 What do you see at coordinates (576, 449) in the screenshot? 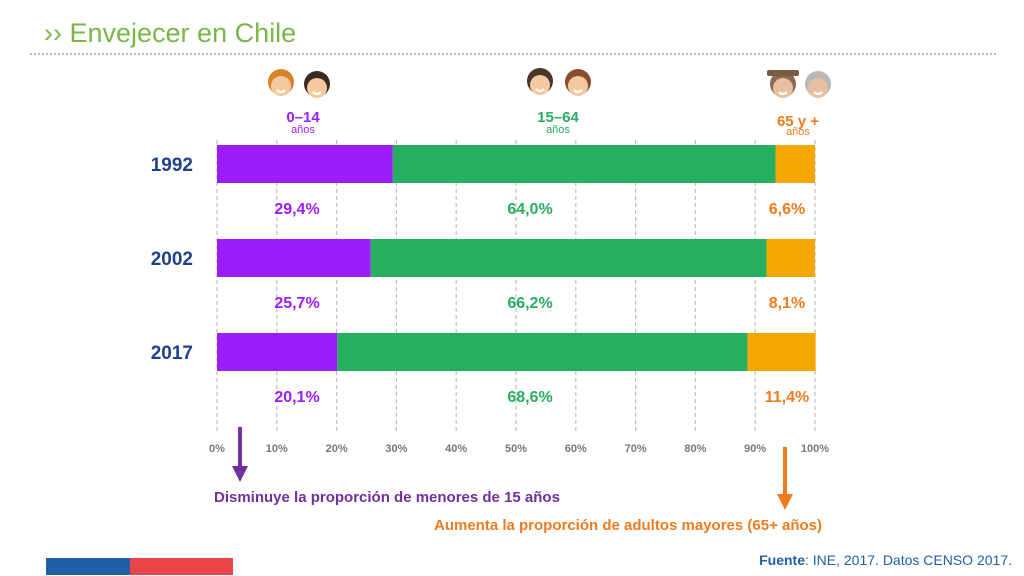
I see `x-tick-label: 60%` at bounding box center [576, 449].